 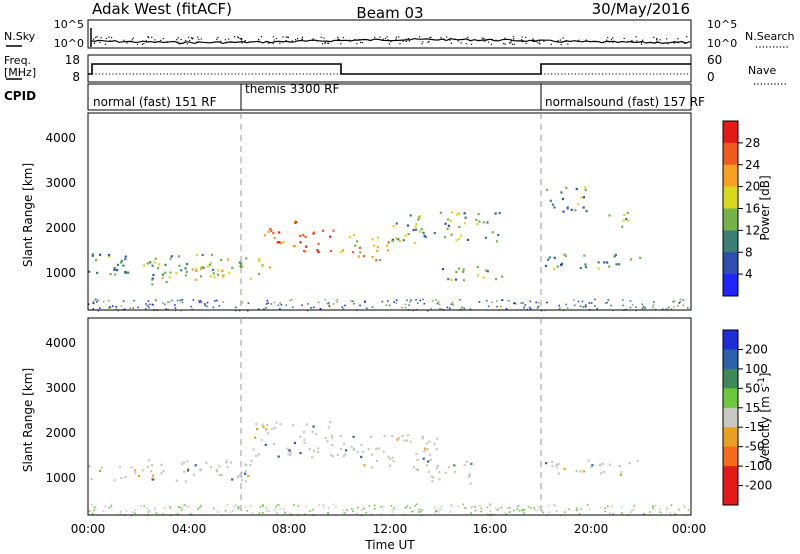 What do you see at coordinates (730, 197) in the screenshot?
I see `colorbar-band` at bounding box center [730, 197].